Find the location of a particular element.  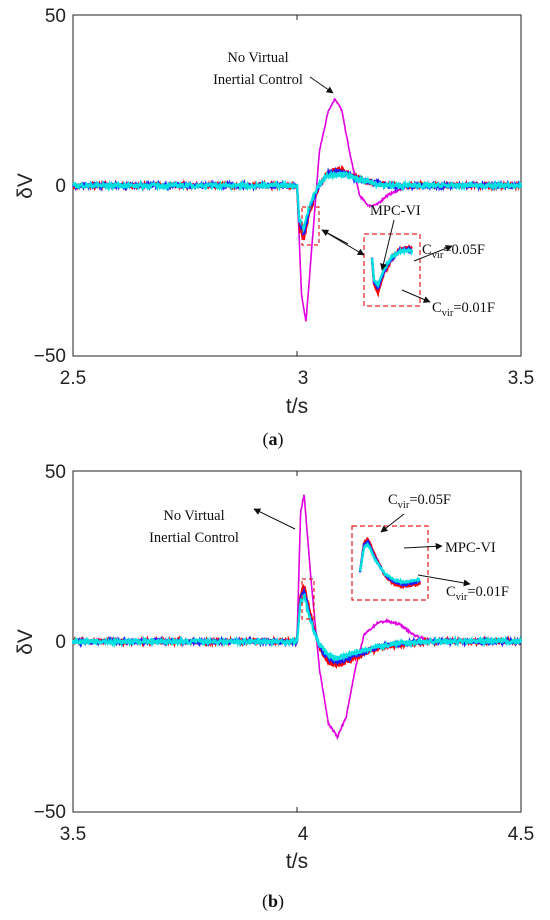

panel-caption: (b) is located at coordinates (273, 901).